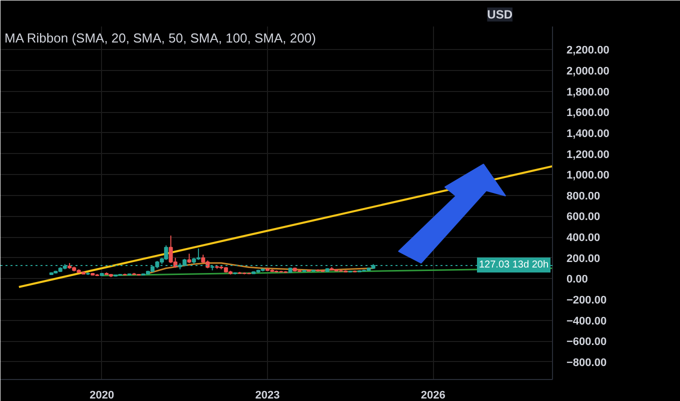 Image resolution: width=680 pixels, height=401 pixels. I want to click on y-tick-label: 2,000.00, so click(588, 72).